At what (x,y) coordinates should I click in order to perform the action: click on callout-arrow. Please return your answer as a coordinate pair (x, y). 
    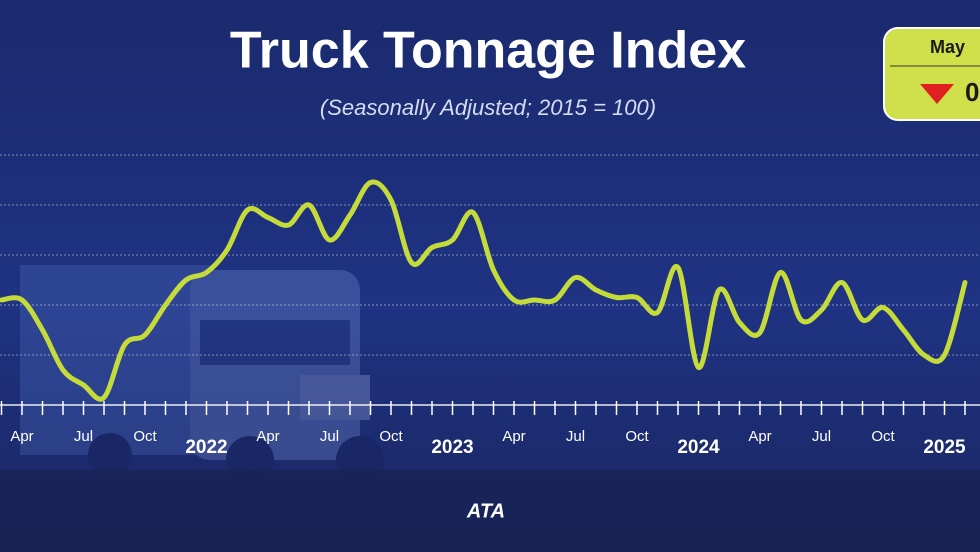
    Looking at the image, I should click on (937, 94).